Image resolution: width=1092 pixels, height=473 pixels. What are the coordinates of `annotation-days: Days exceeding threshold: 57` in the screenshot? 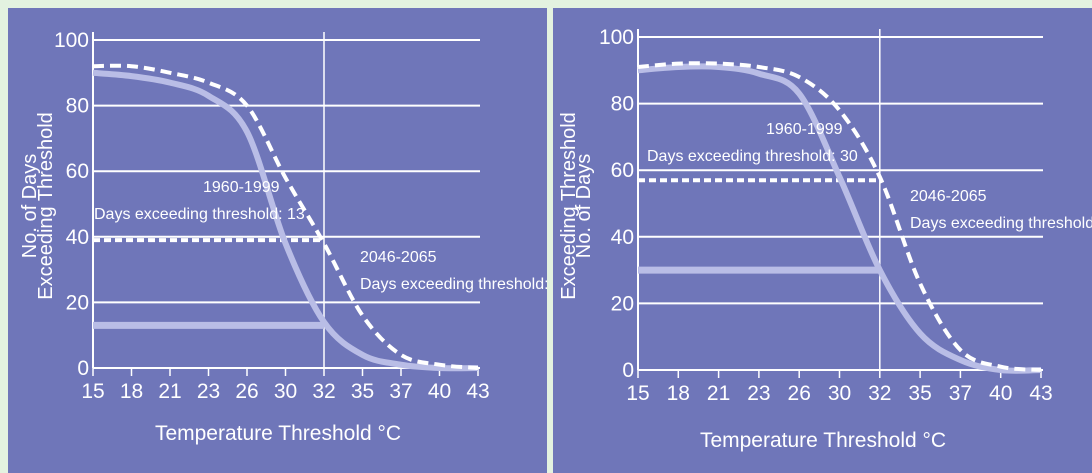 It's located at (1001, 223).